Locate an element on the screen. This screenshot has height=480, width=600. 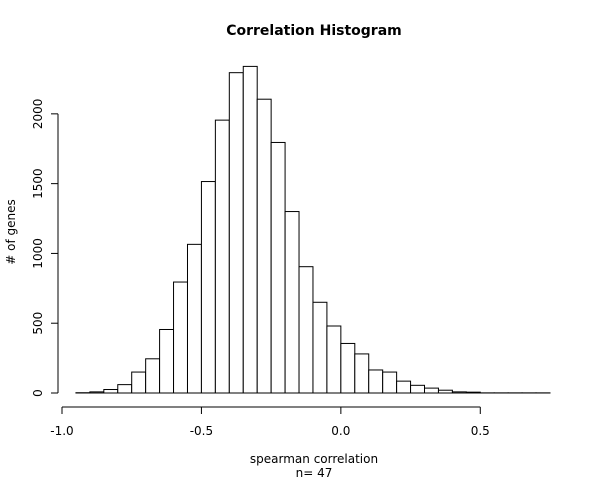
chart-title: Correlation Histogram is located at coordinates (314, 31).